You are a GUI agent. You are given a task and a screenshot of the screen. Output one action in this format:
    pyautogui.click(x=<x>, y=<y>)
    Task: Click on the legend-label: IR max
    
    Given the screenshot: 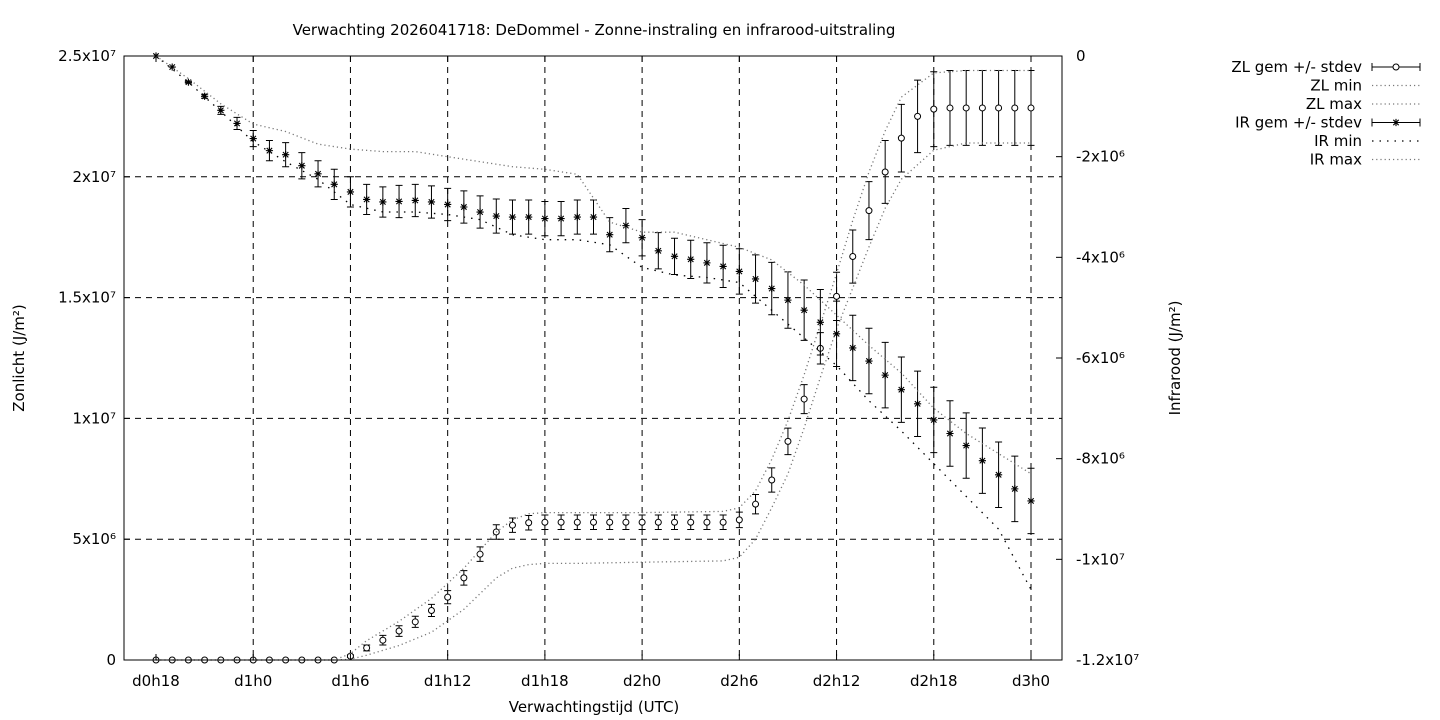 What is the action you would take?
    pyautogui.click(x=1336, y=160)
    